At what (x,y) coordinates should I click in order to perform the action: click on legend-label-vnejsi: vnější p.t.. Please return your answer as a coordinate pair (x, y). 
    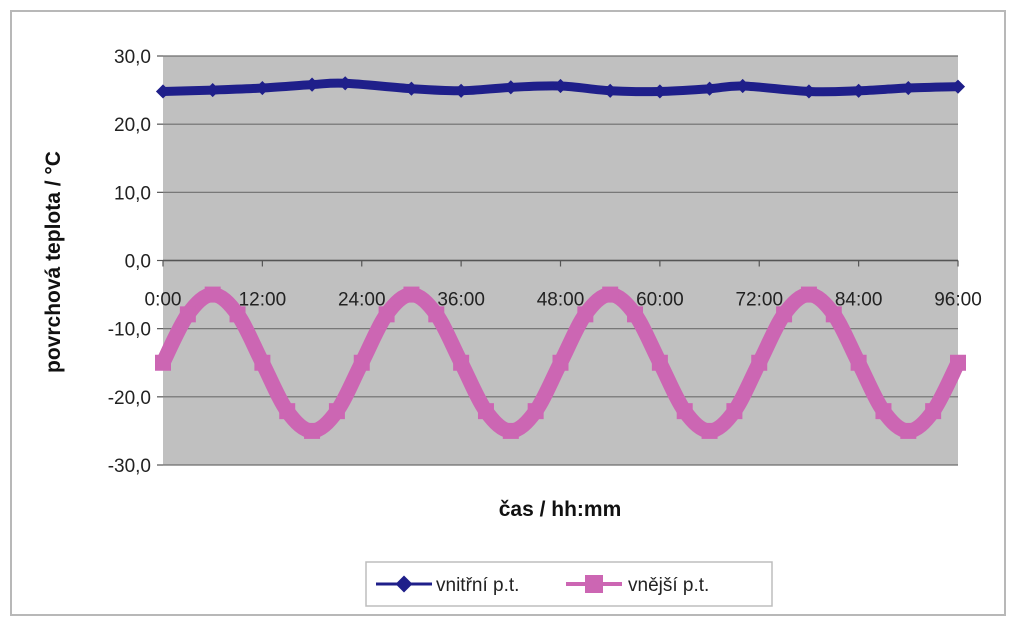
    Looking at the image, I should click on (668, 585).